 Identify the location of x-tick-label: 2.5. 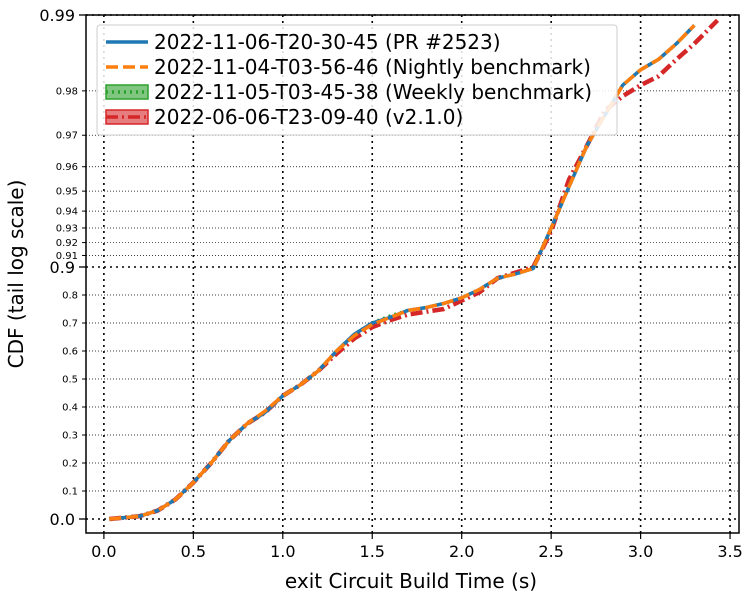
(550, 551).